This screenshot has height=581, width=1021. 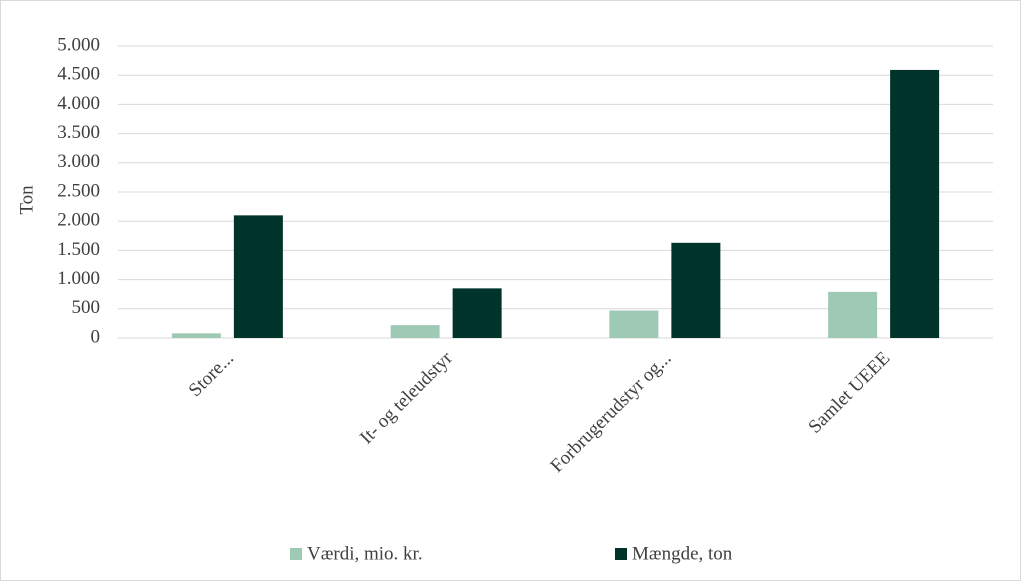 What do you see at coordinates (78, 103) in the screenshot?
I see `y-tick-label: 4.000` at bounding box center [78, 103].